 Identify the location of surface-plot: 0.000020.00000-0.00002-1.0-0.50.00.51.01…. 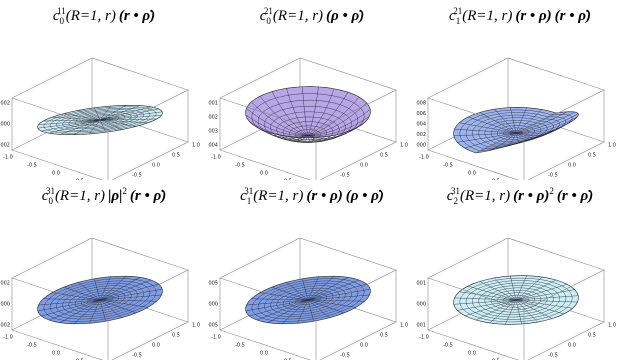
(100, 298).